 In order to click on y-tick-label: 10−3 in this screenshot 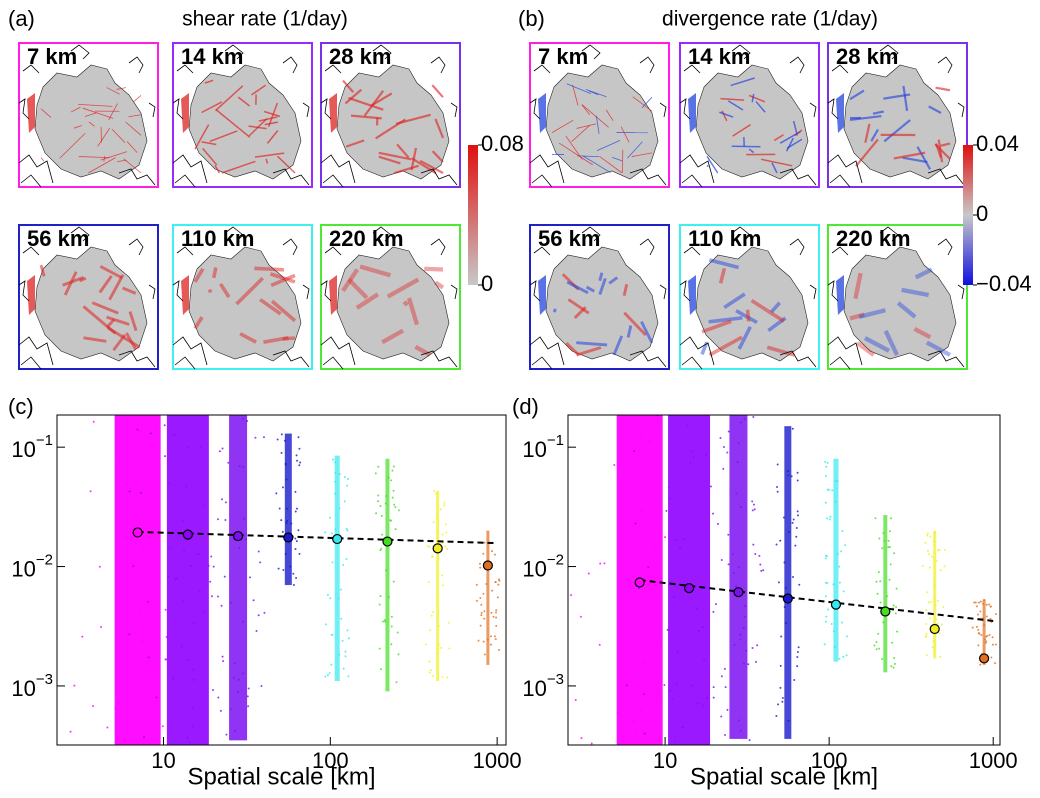, I will do `click(543, 686)`.